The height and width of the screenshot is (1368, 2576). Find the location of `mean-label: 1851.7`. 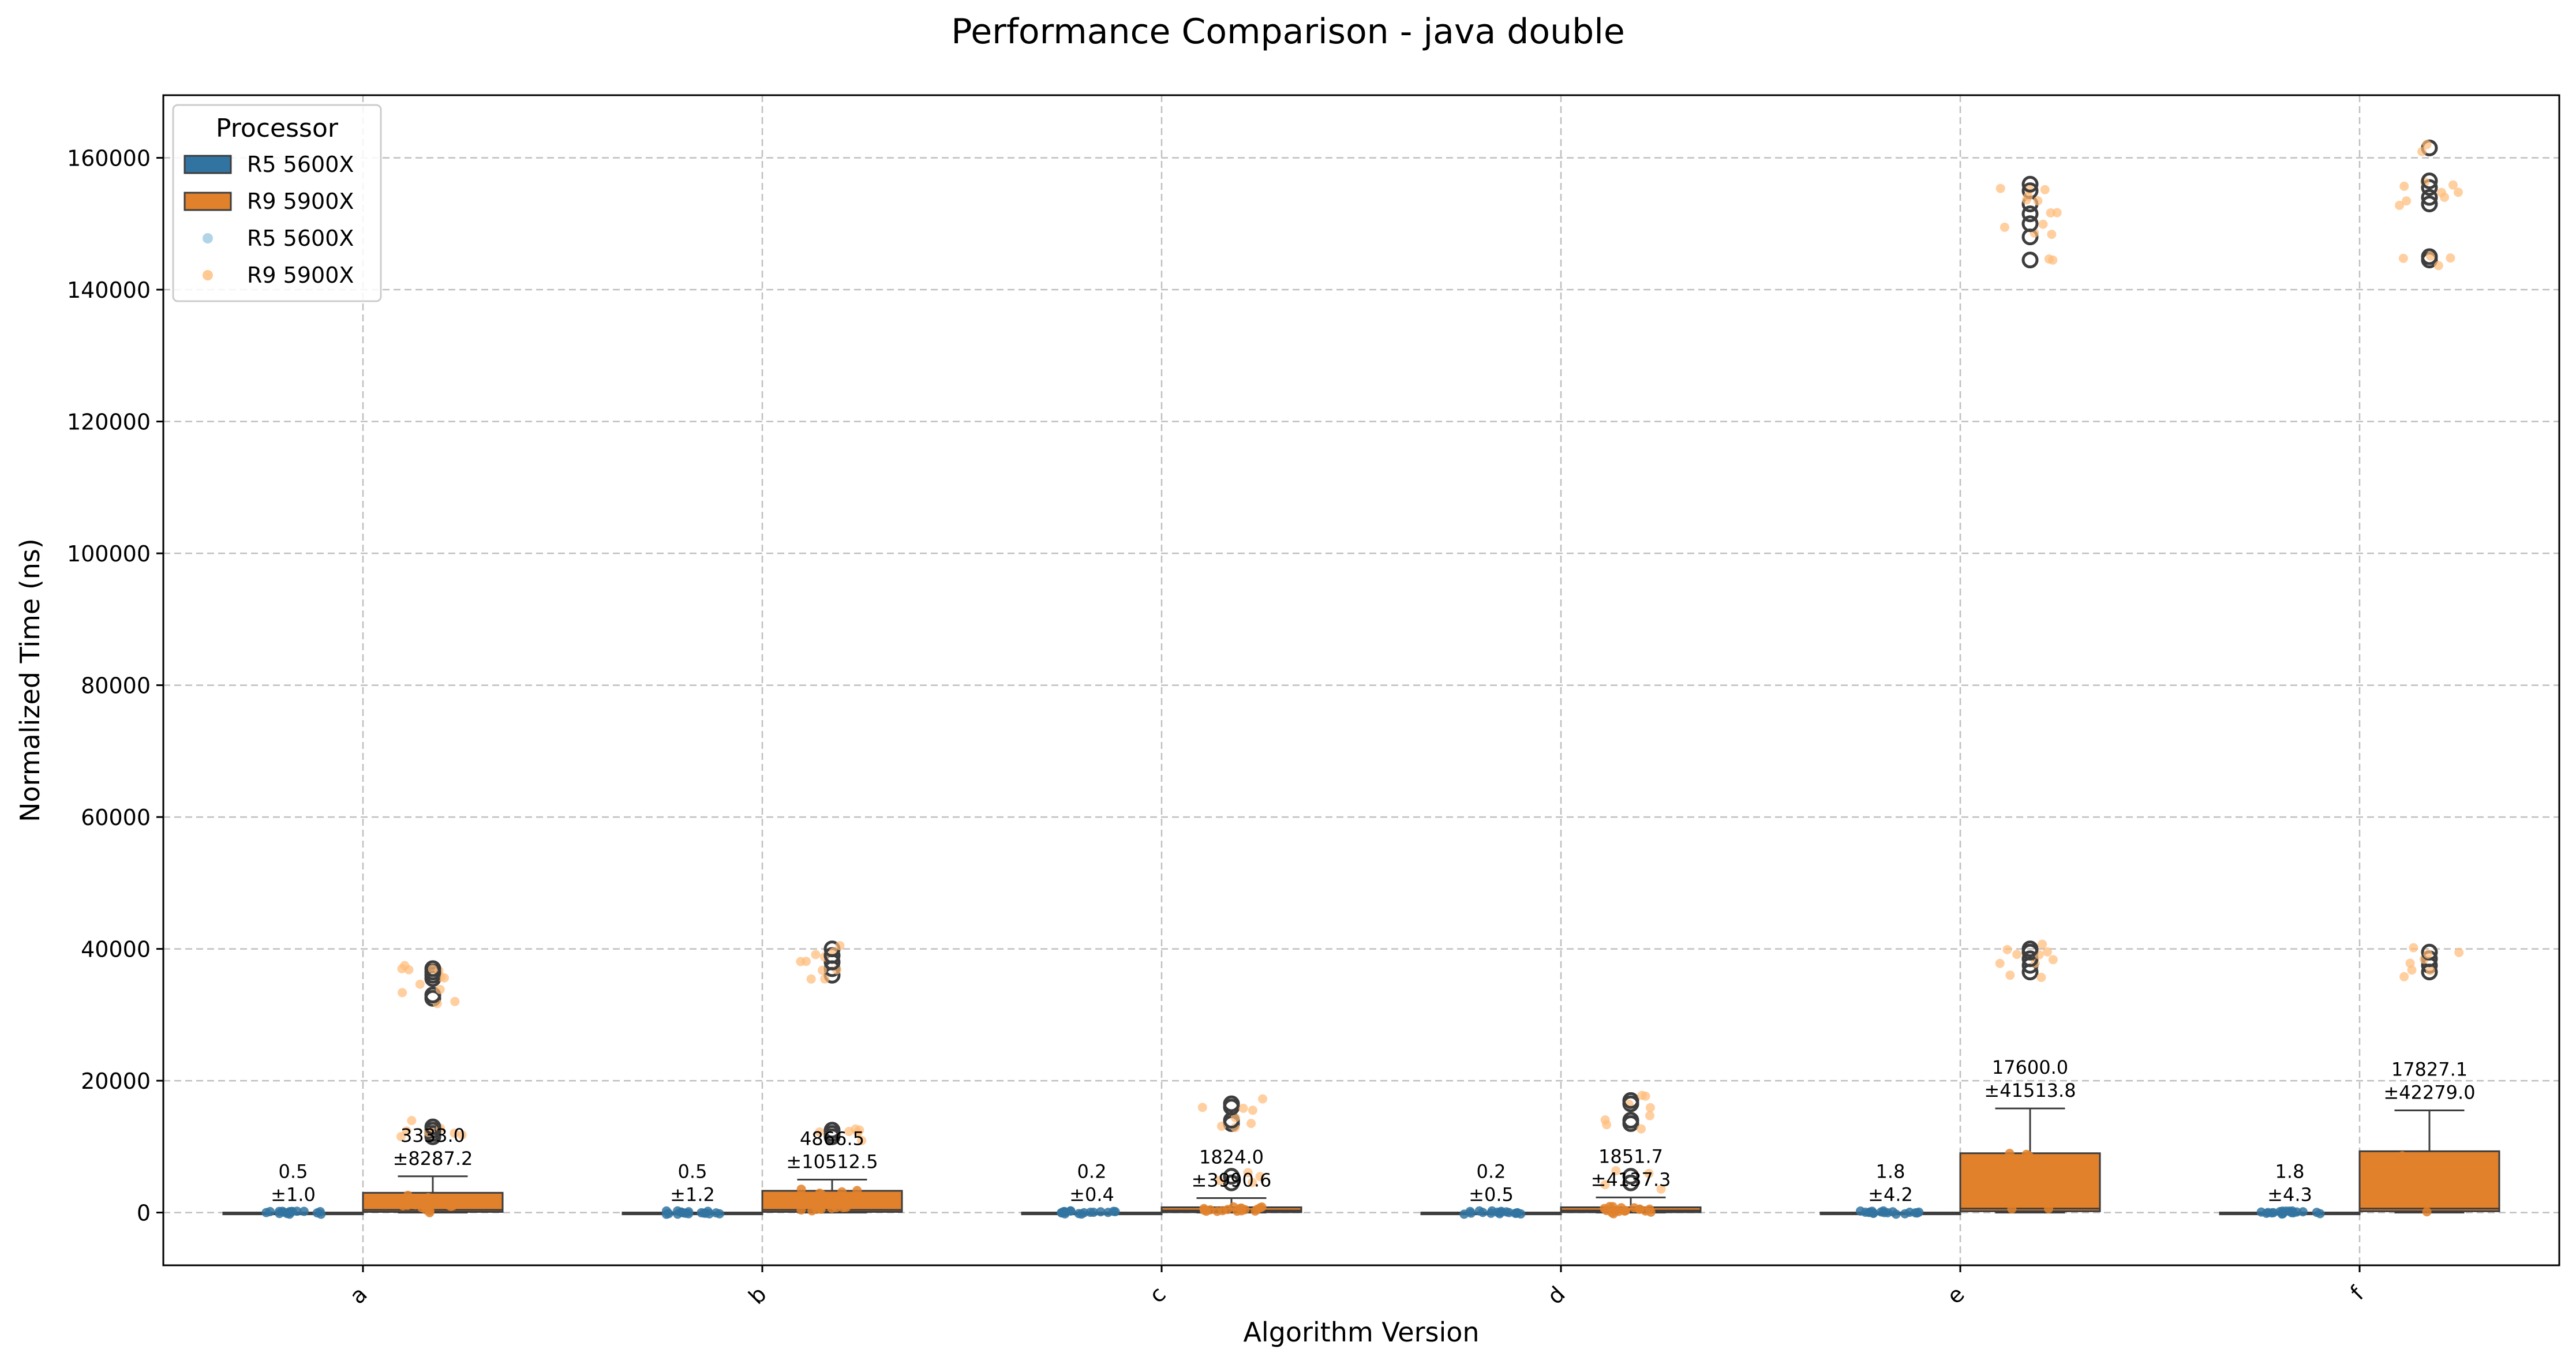

mean-label: 1851.7 is located at coordinates (1631, 1156).